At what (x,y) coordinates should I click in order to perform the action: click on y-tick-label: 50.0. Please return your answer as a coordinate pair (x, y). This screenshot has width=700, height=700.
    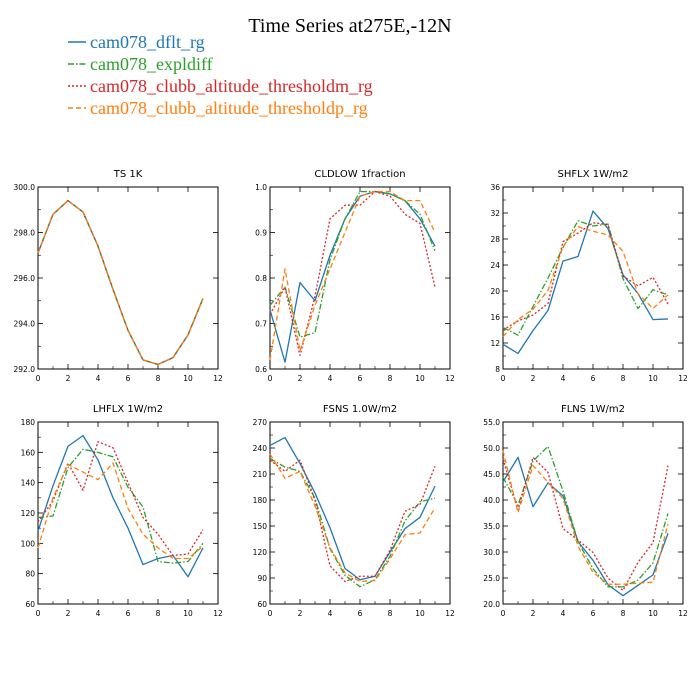
    Looking at the image, I should click on (491, 448).